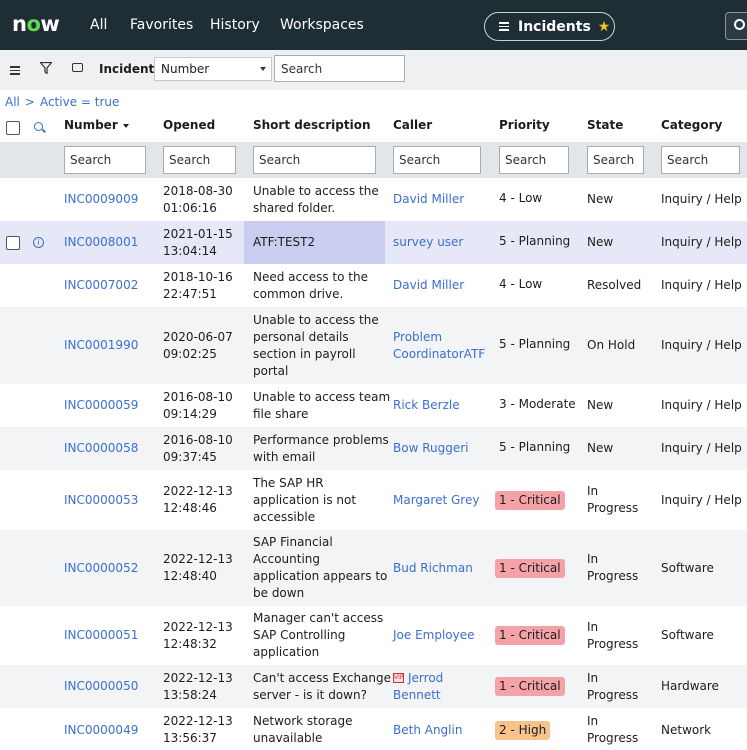 The height and width of the screenshot is (750, 747). I want to click on caller-link-line: VIP Jerrod, so click(418, 678).